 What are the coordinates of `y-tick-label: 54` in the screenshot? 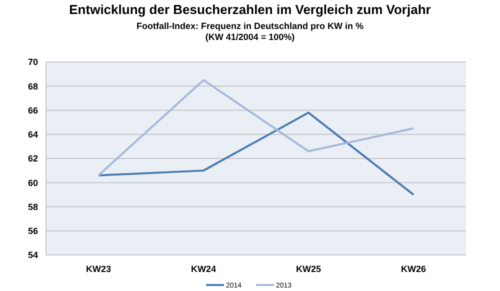 It's located at (33, 255).